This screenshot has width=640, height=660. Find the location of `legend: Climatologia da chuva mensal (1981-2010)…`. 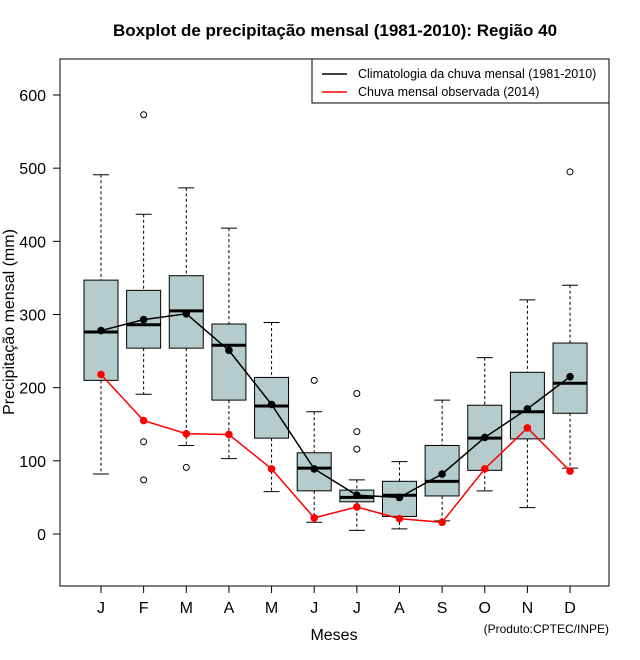

legend: Climatologia da chuva mensal (1981-2010)… is located at coordinates (460, 81).